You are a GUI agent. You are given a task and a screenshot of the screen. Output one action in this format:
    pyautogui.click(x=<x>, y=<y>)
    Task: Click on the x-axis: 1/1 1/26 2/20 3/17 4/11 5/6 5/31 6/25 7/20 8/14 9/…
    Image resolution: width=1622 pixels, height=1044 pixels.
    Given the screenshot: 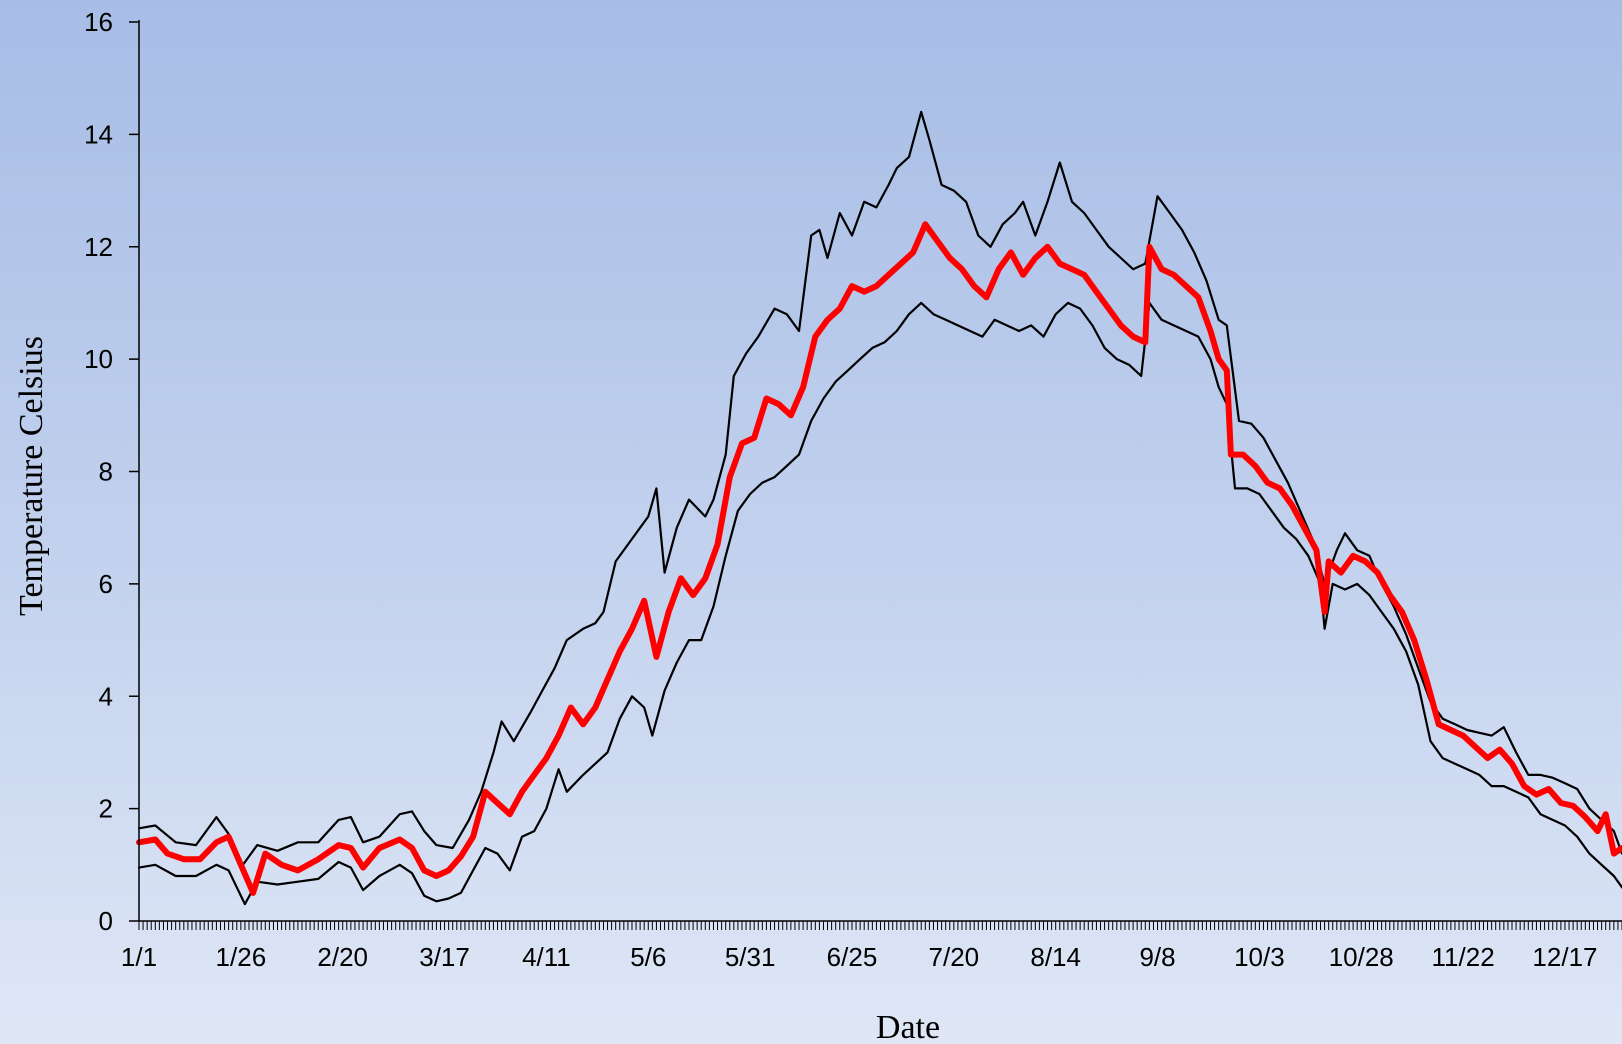 What is the action you would take?
    pyautogui.click(x=871, y=946)
    